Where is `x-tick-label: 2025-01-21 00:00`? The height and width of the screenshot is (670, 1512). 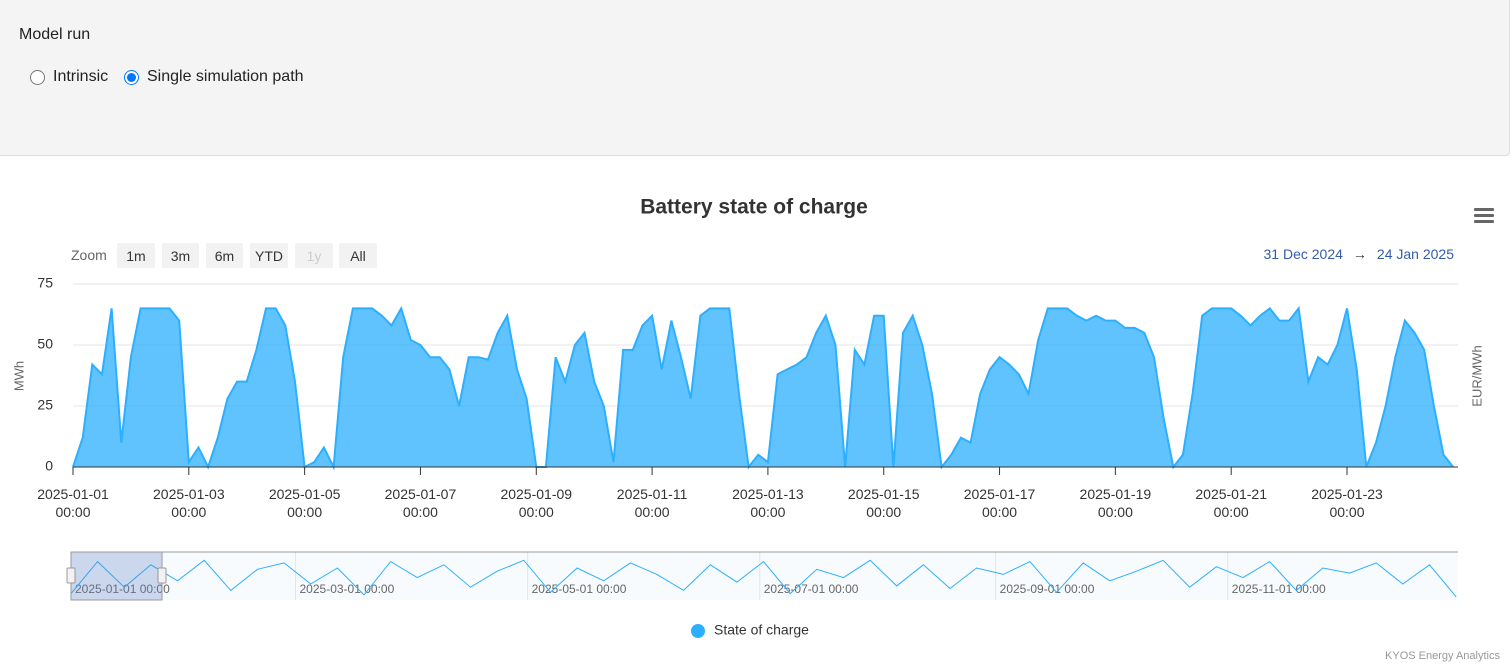
x-tick-label: 2025-01-21 00:00 is located at coordinates (1231, 503).